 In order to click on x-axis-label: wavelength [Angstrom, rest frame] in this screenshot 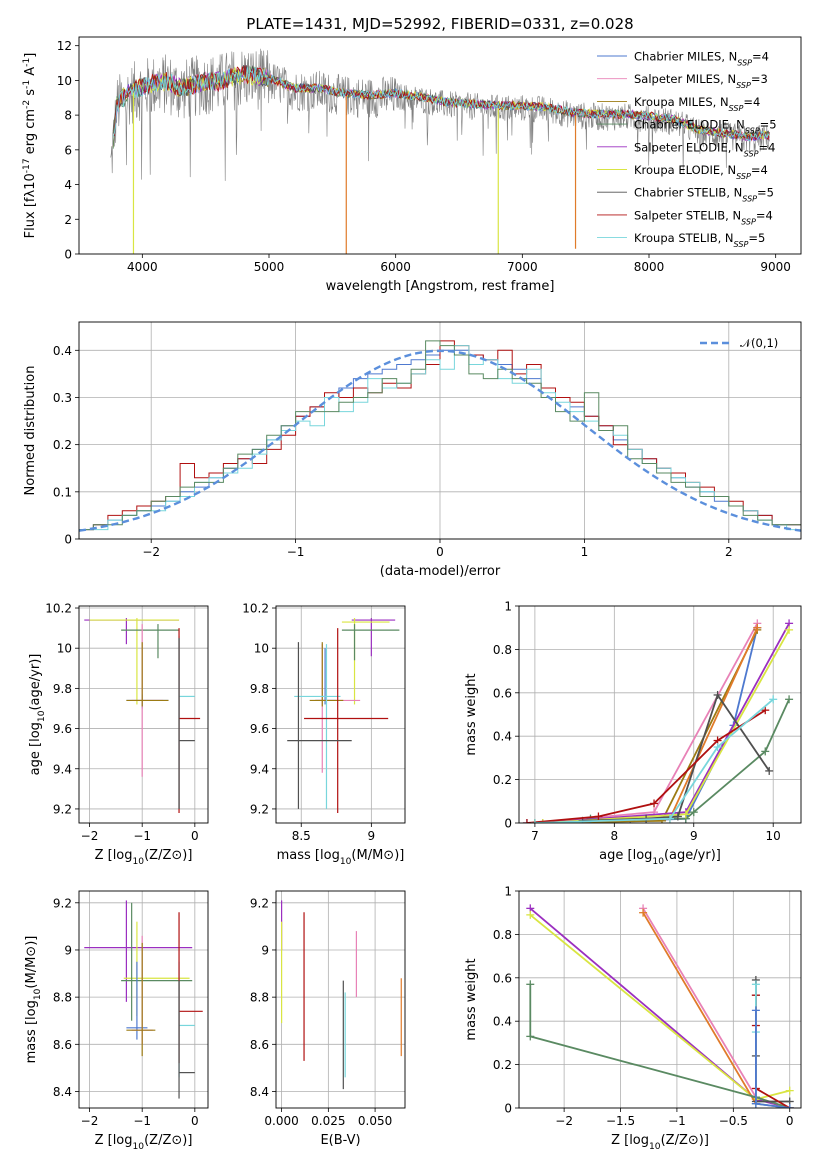, I will do `click(440, 286)`.